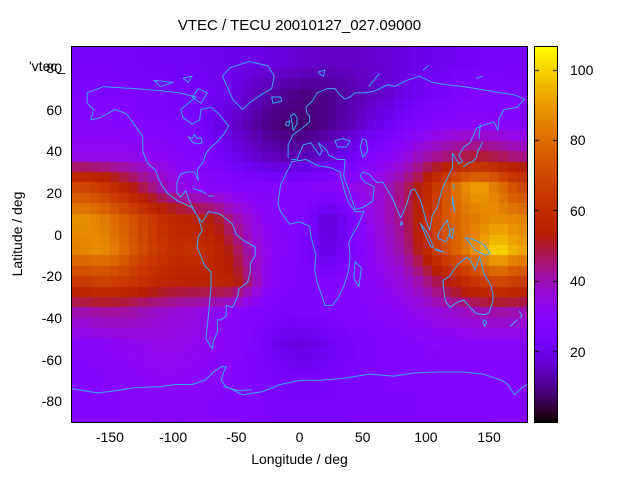 This screenshot has width=640, height=480. I want to click on y-tick-label: 60, so click(54, 109).